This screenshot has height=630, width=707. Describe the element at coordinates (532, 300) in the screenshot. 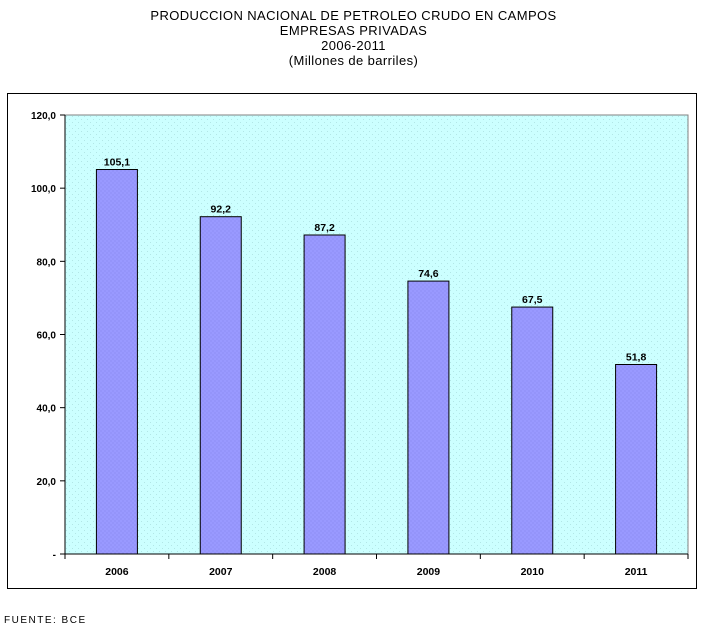

I see `data-label: 67,5` at that location.